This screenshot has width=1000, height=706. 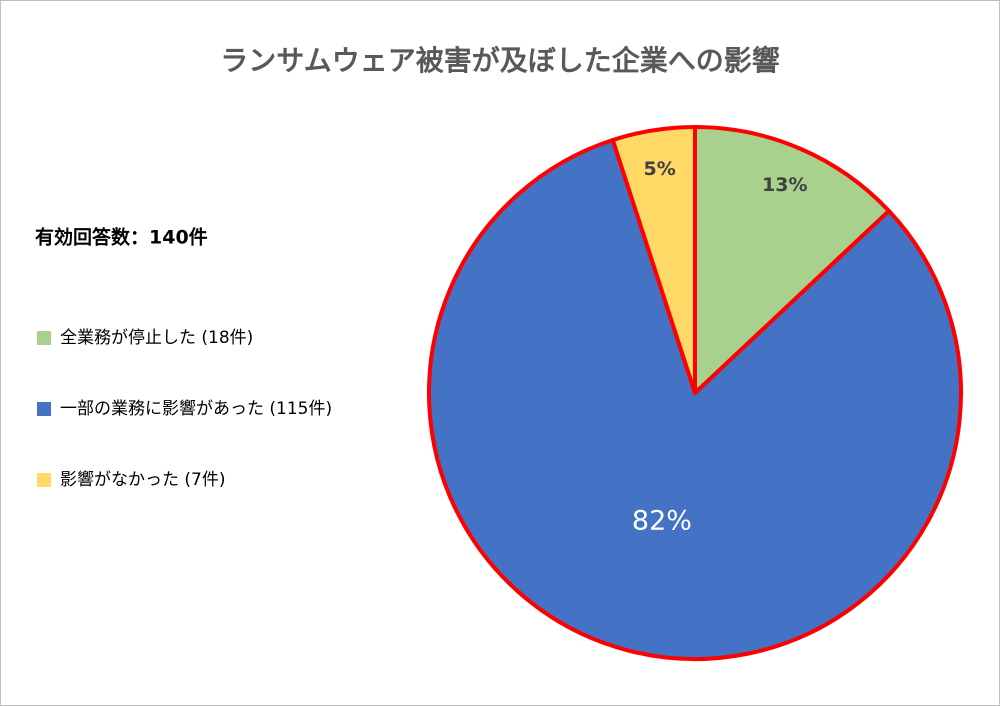 I want to click on data-label: 13%, so click(x=784, y=185).